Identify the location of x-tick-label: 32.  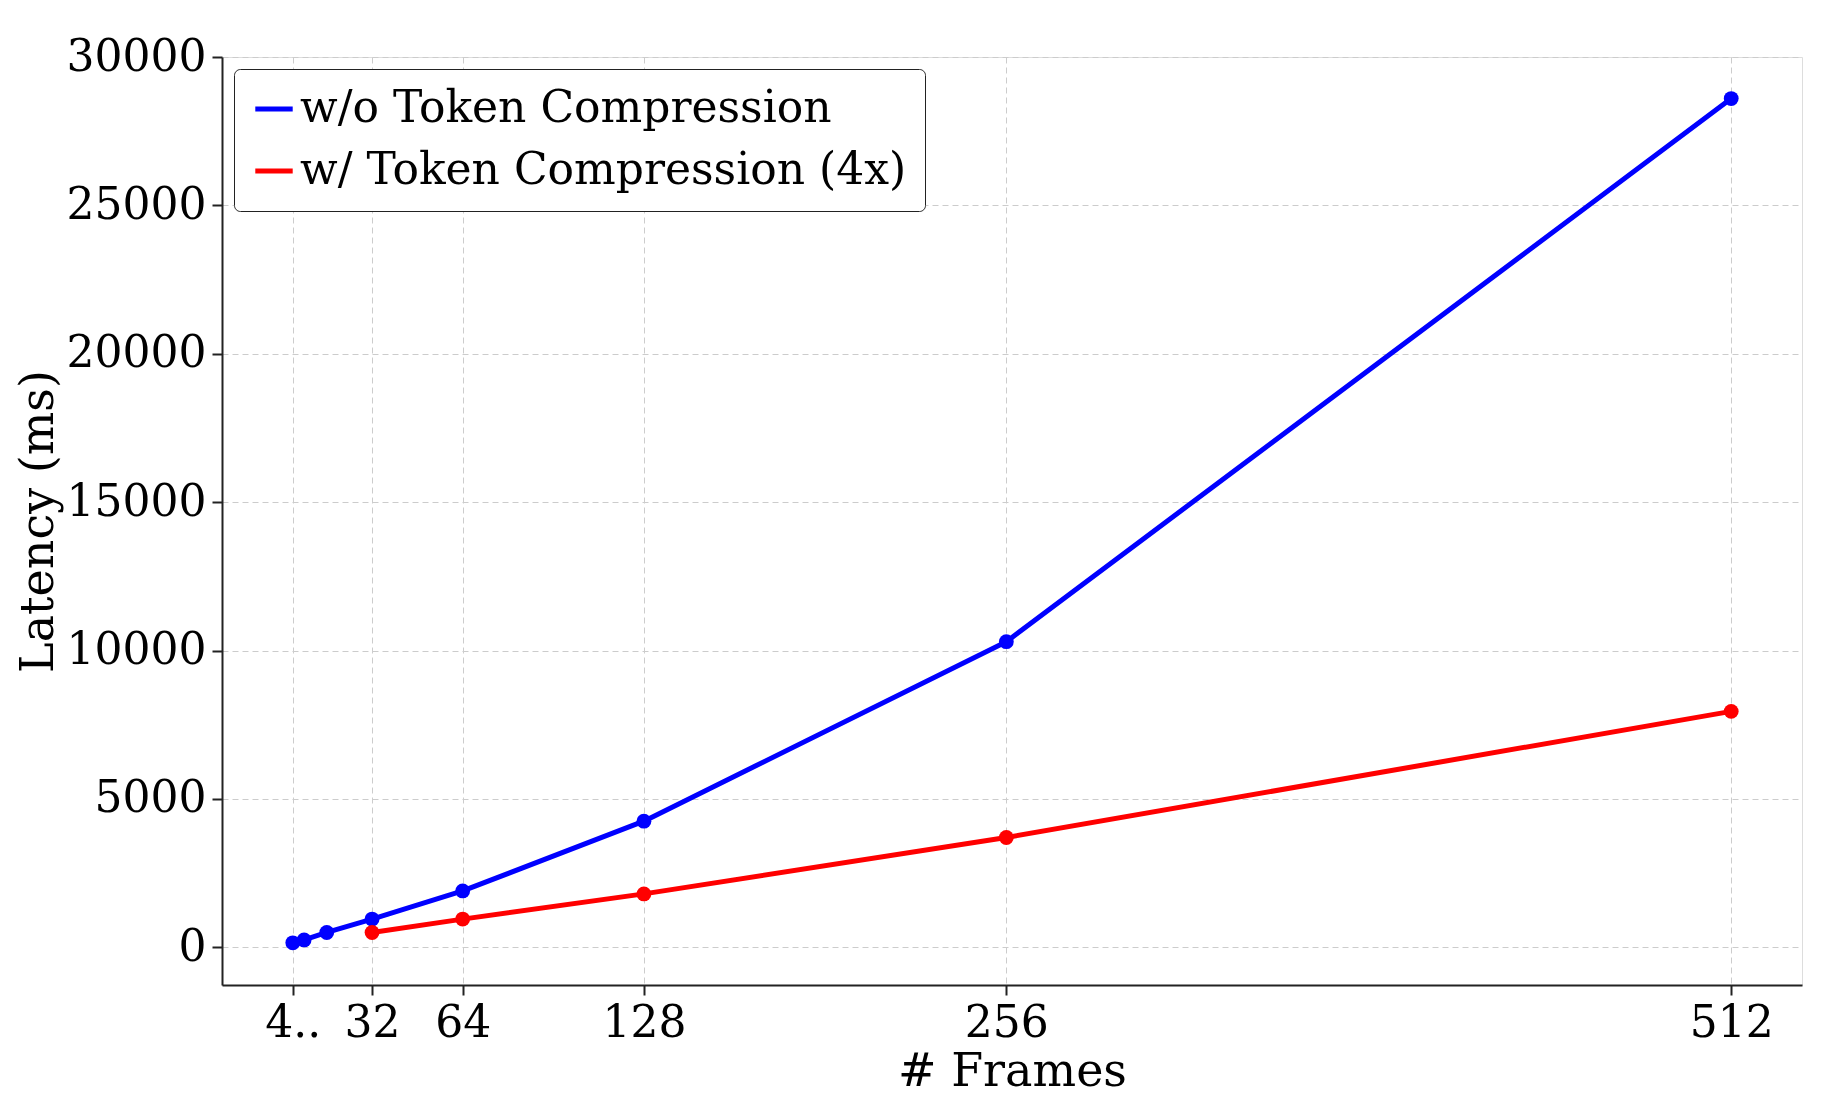
(372, 1021).